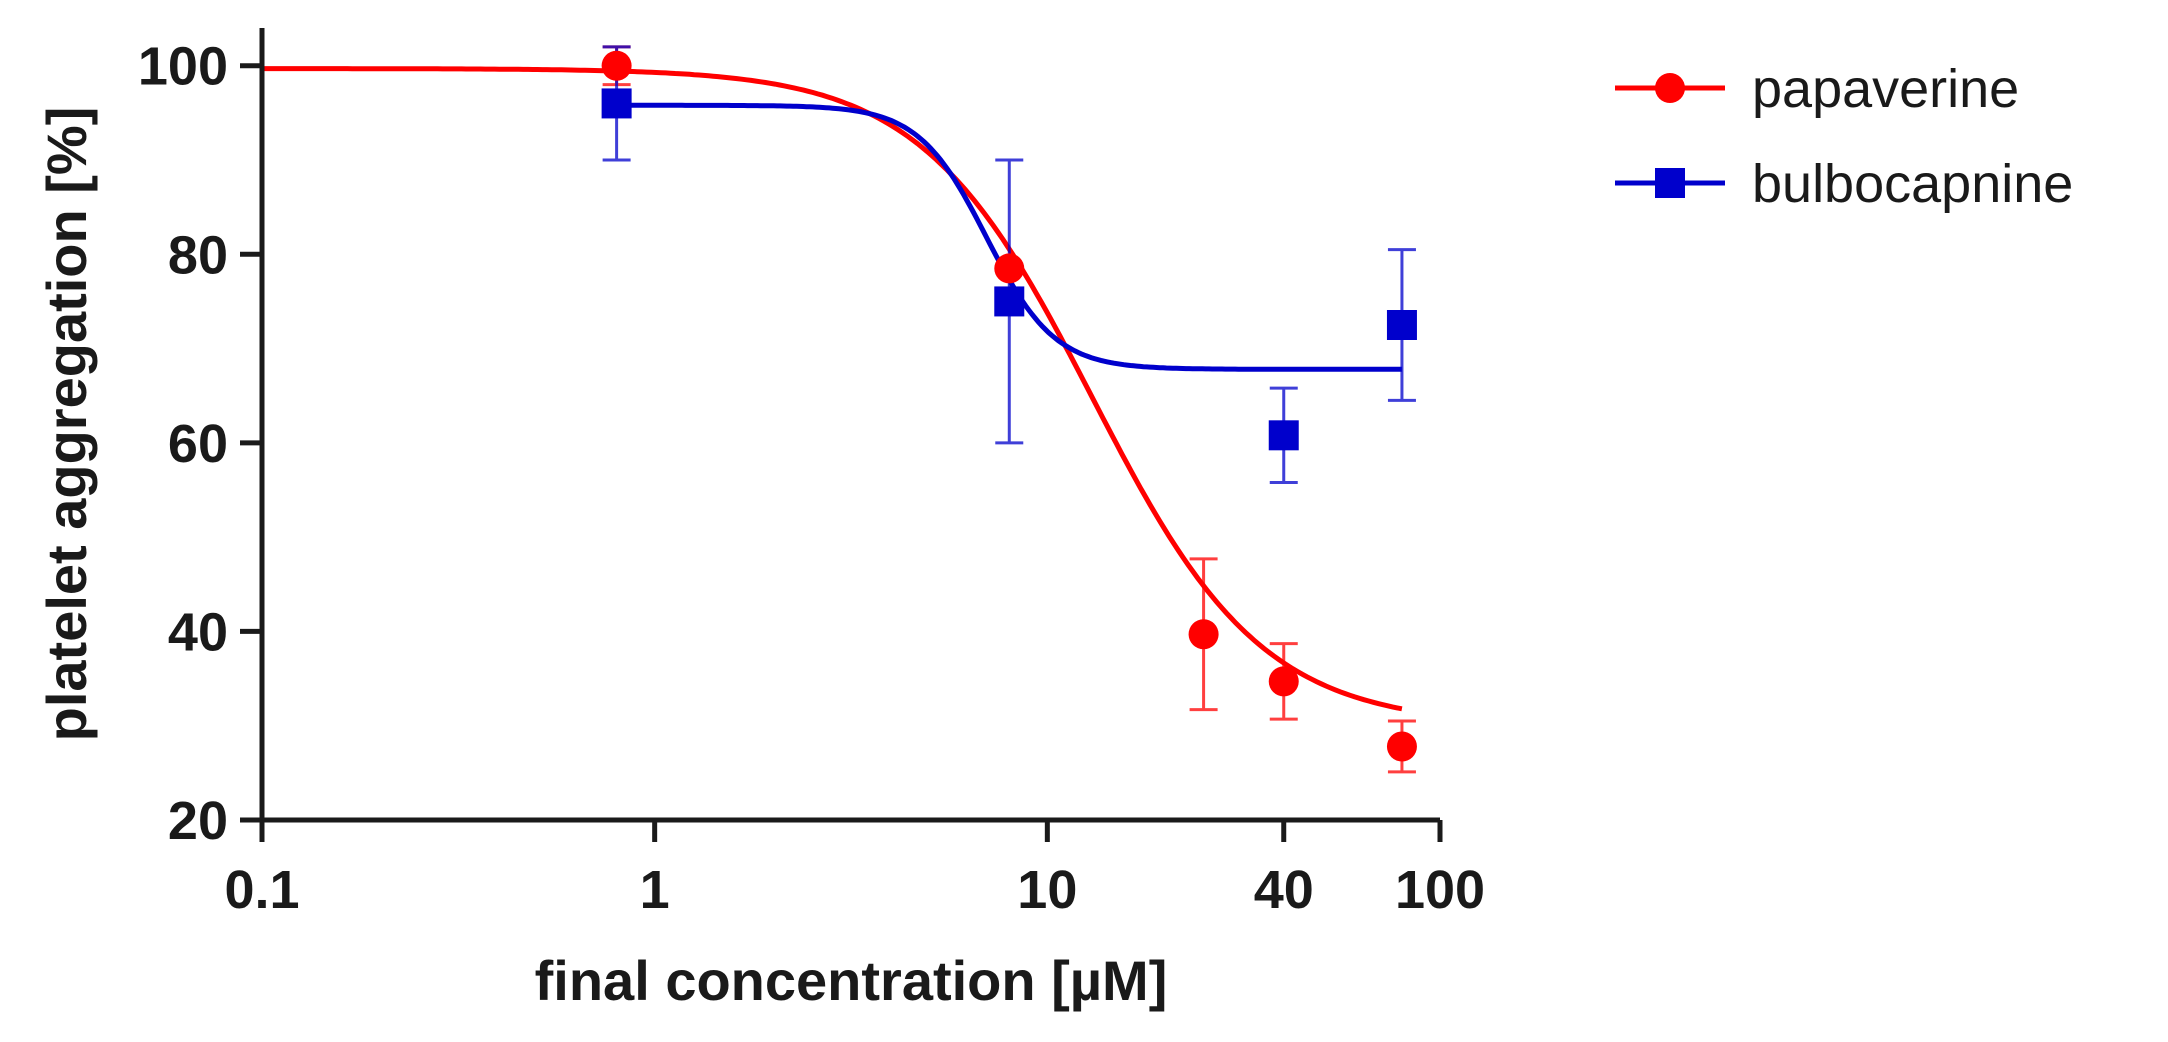 The image size is (2168, 1042). Describe the element at coordinates (261, 890) in the screenshot. I see `x-tick-label: 0.1` at that location.